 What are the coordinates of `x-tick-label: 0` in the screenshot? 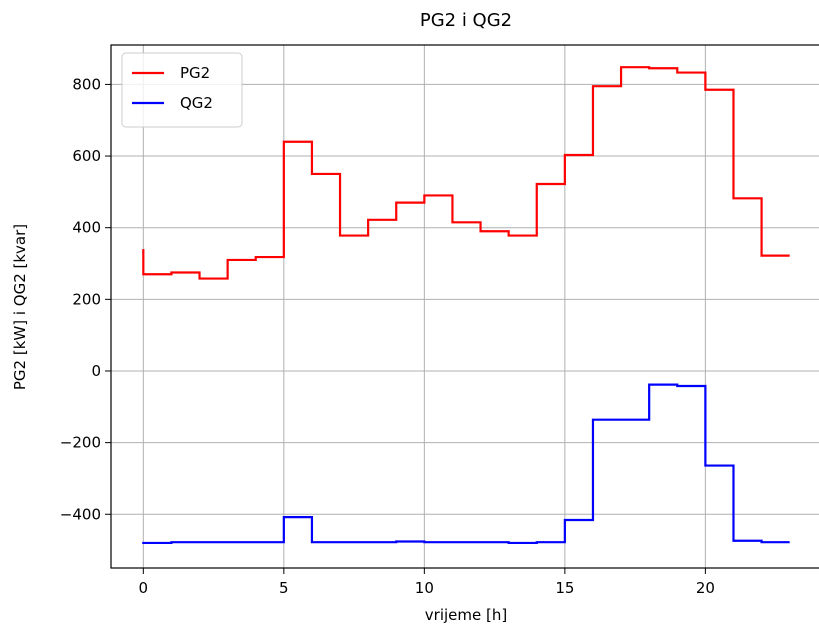 It's located at (144, 588).